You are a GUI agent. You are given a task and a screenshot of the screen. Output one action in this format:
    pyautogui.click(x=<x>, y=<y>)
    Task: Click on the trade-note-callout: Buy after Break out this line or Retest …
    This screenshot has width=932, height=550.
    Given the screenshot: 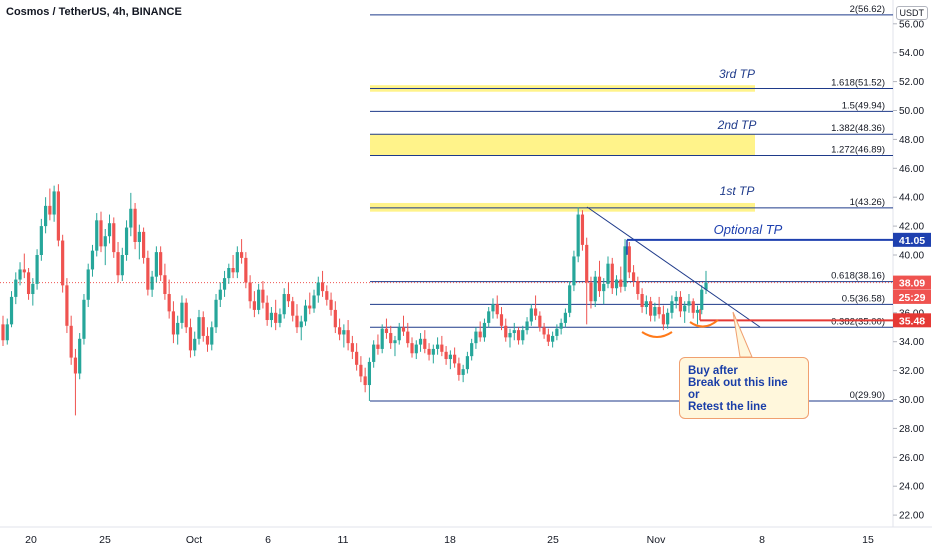 What is the action you would take?
    pyautogui.click(x=744, y=388)
    